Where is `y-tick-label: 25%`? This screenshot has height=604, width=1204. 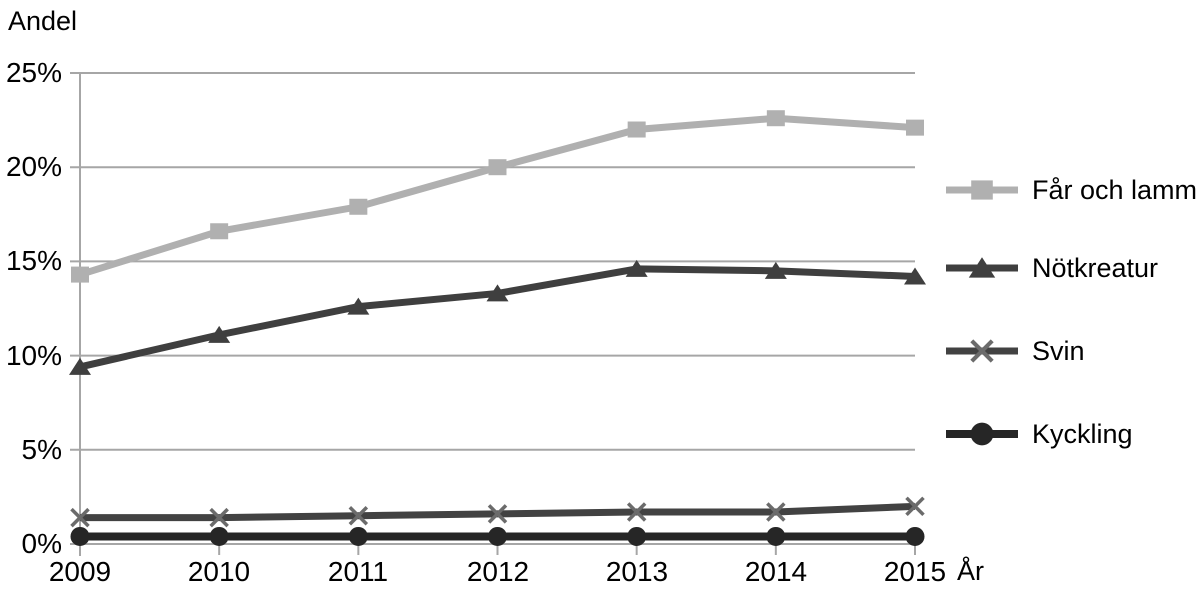 y-tick-label: 25% is located at coordinates (33, 72).